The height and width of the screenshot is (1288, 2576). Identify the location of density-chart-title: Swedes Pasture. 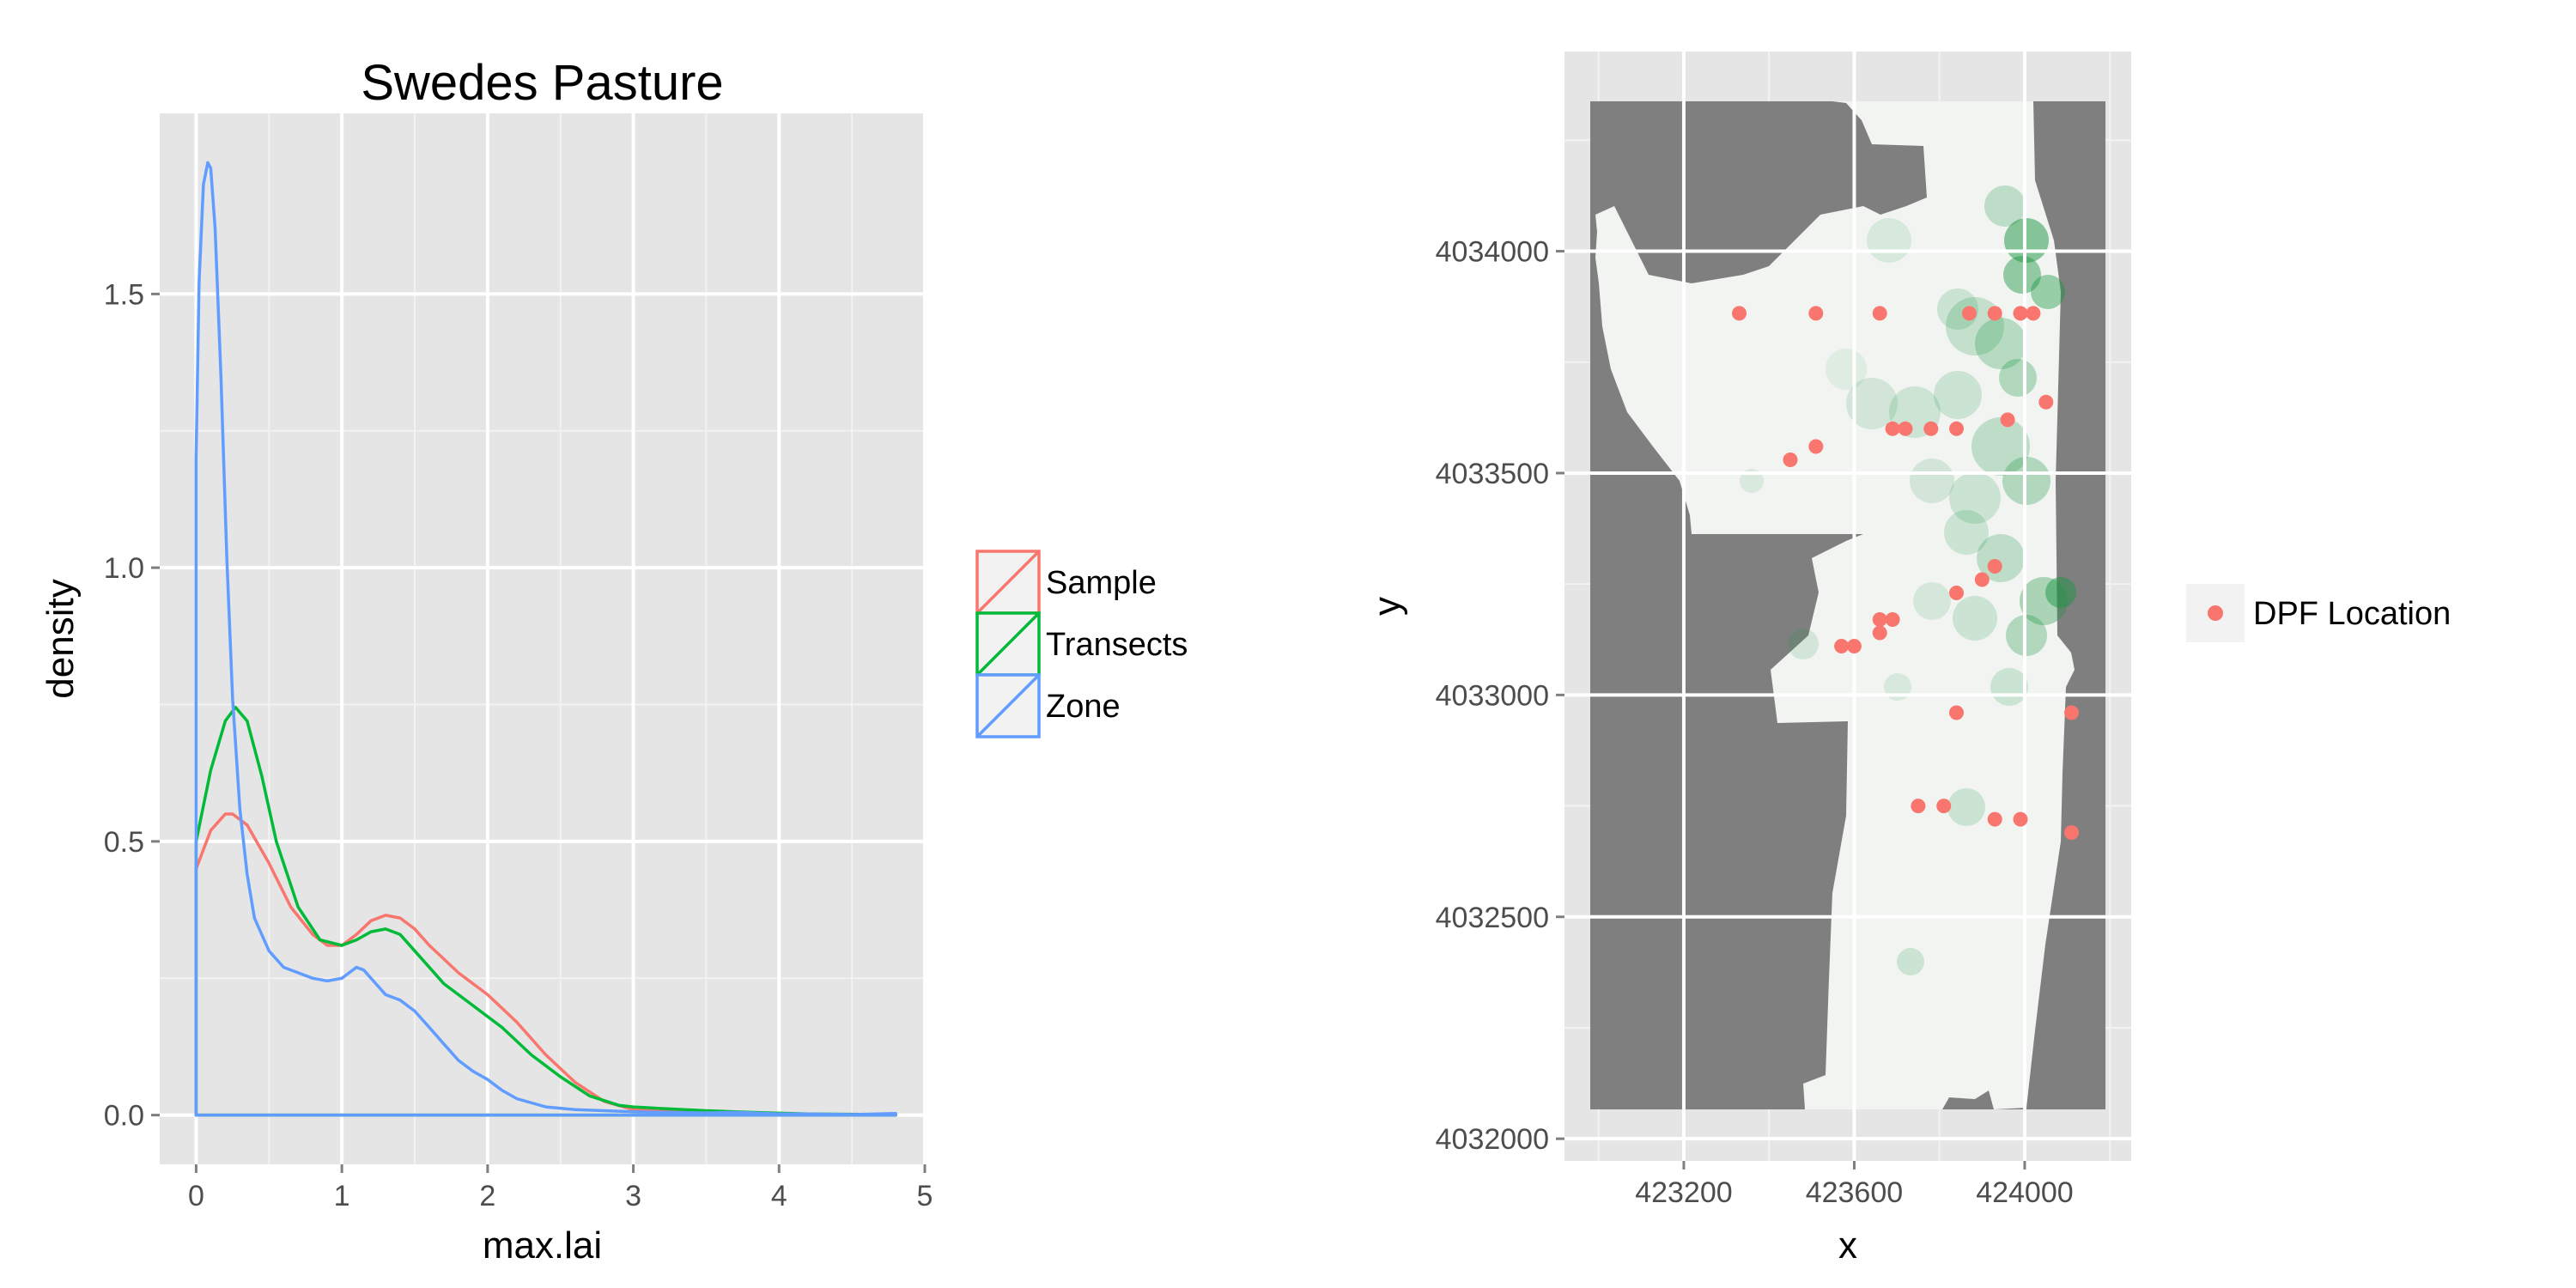
(542, 83).